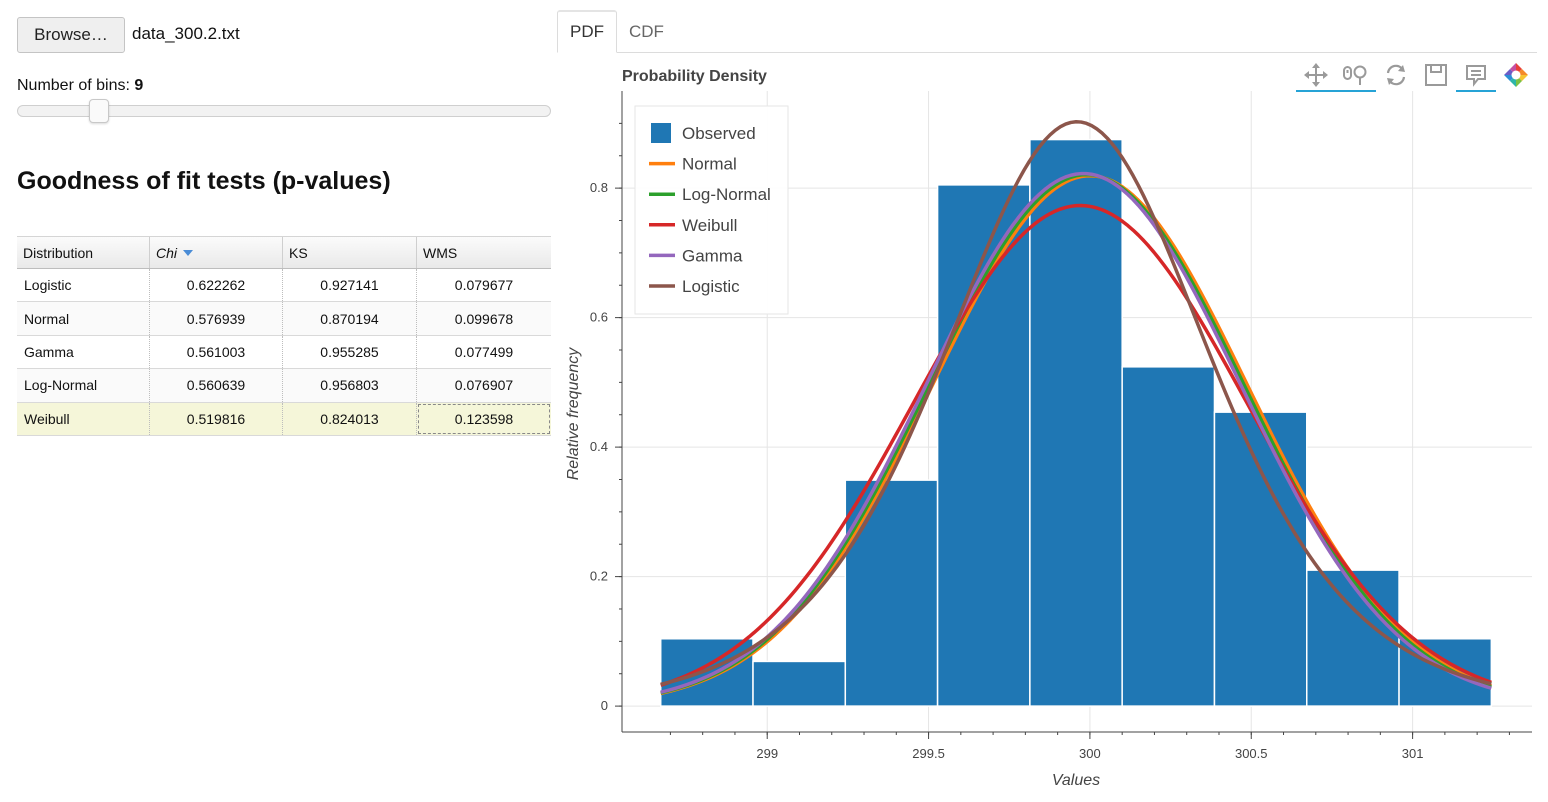 This screenshot has height=802, width=1548. What do you see at coordinates (83, 352) in the screenshot?
I see `cell-distribution: Gamma` at bounding box center [83, 352].